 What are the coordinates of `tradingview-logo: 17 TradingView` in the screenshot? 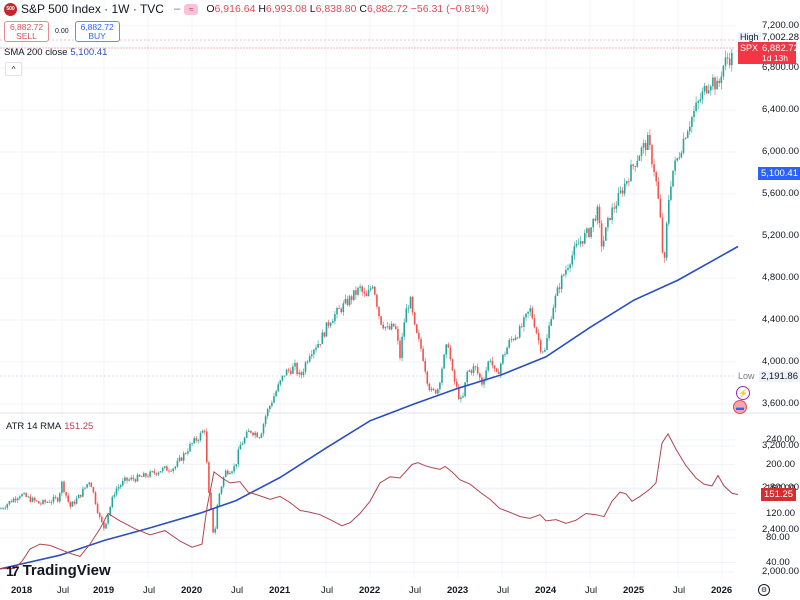 It's located at (58, 570).